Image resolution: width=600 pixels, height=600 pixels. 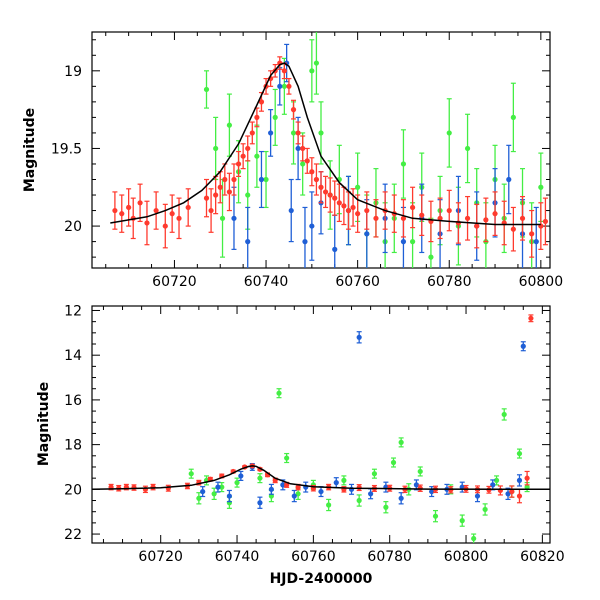 I want to click on top-x-tick-label: 60760, so click(x=357, y=282).